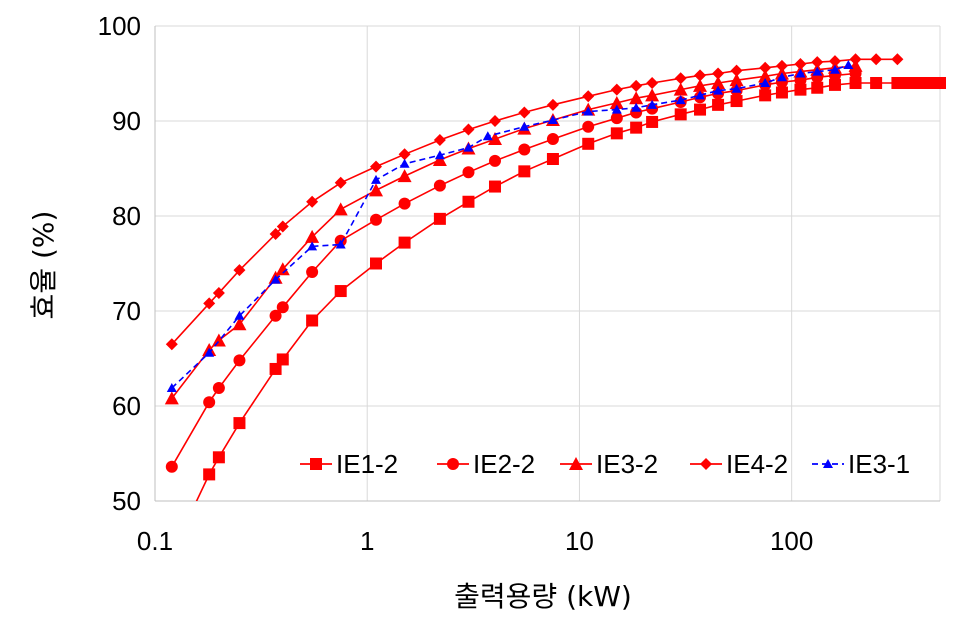  I want to click on y-tick-label: 80, so click(126, 216).